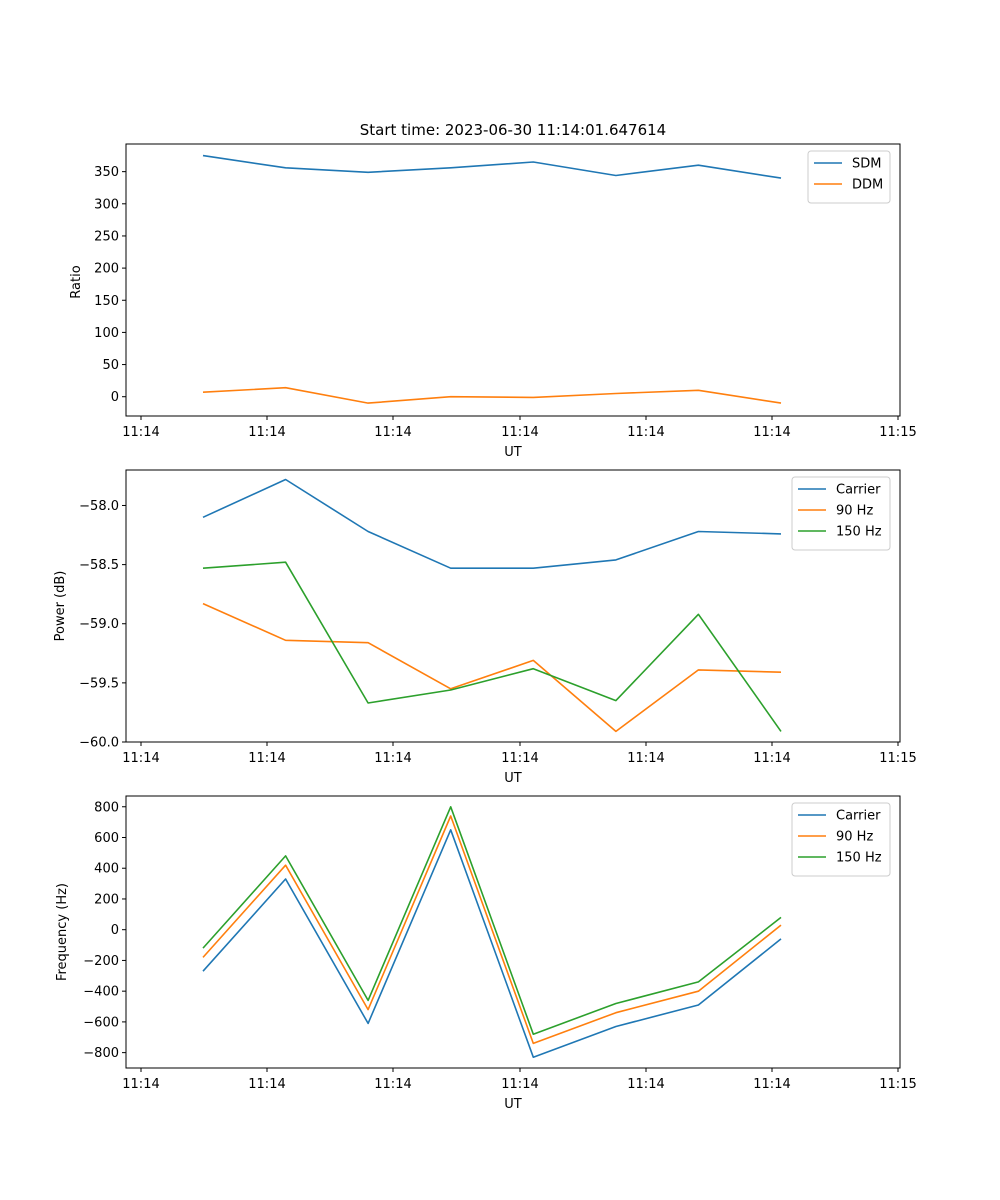  I want to click on y-tick-label: 250, so click(106, 236).